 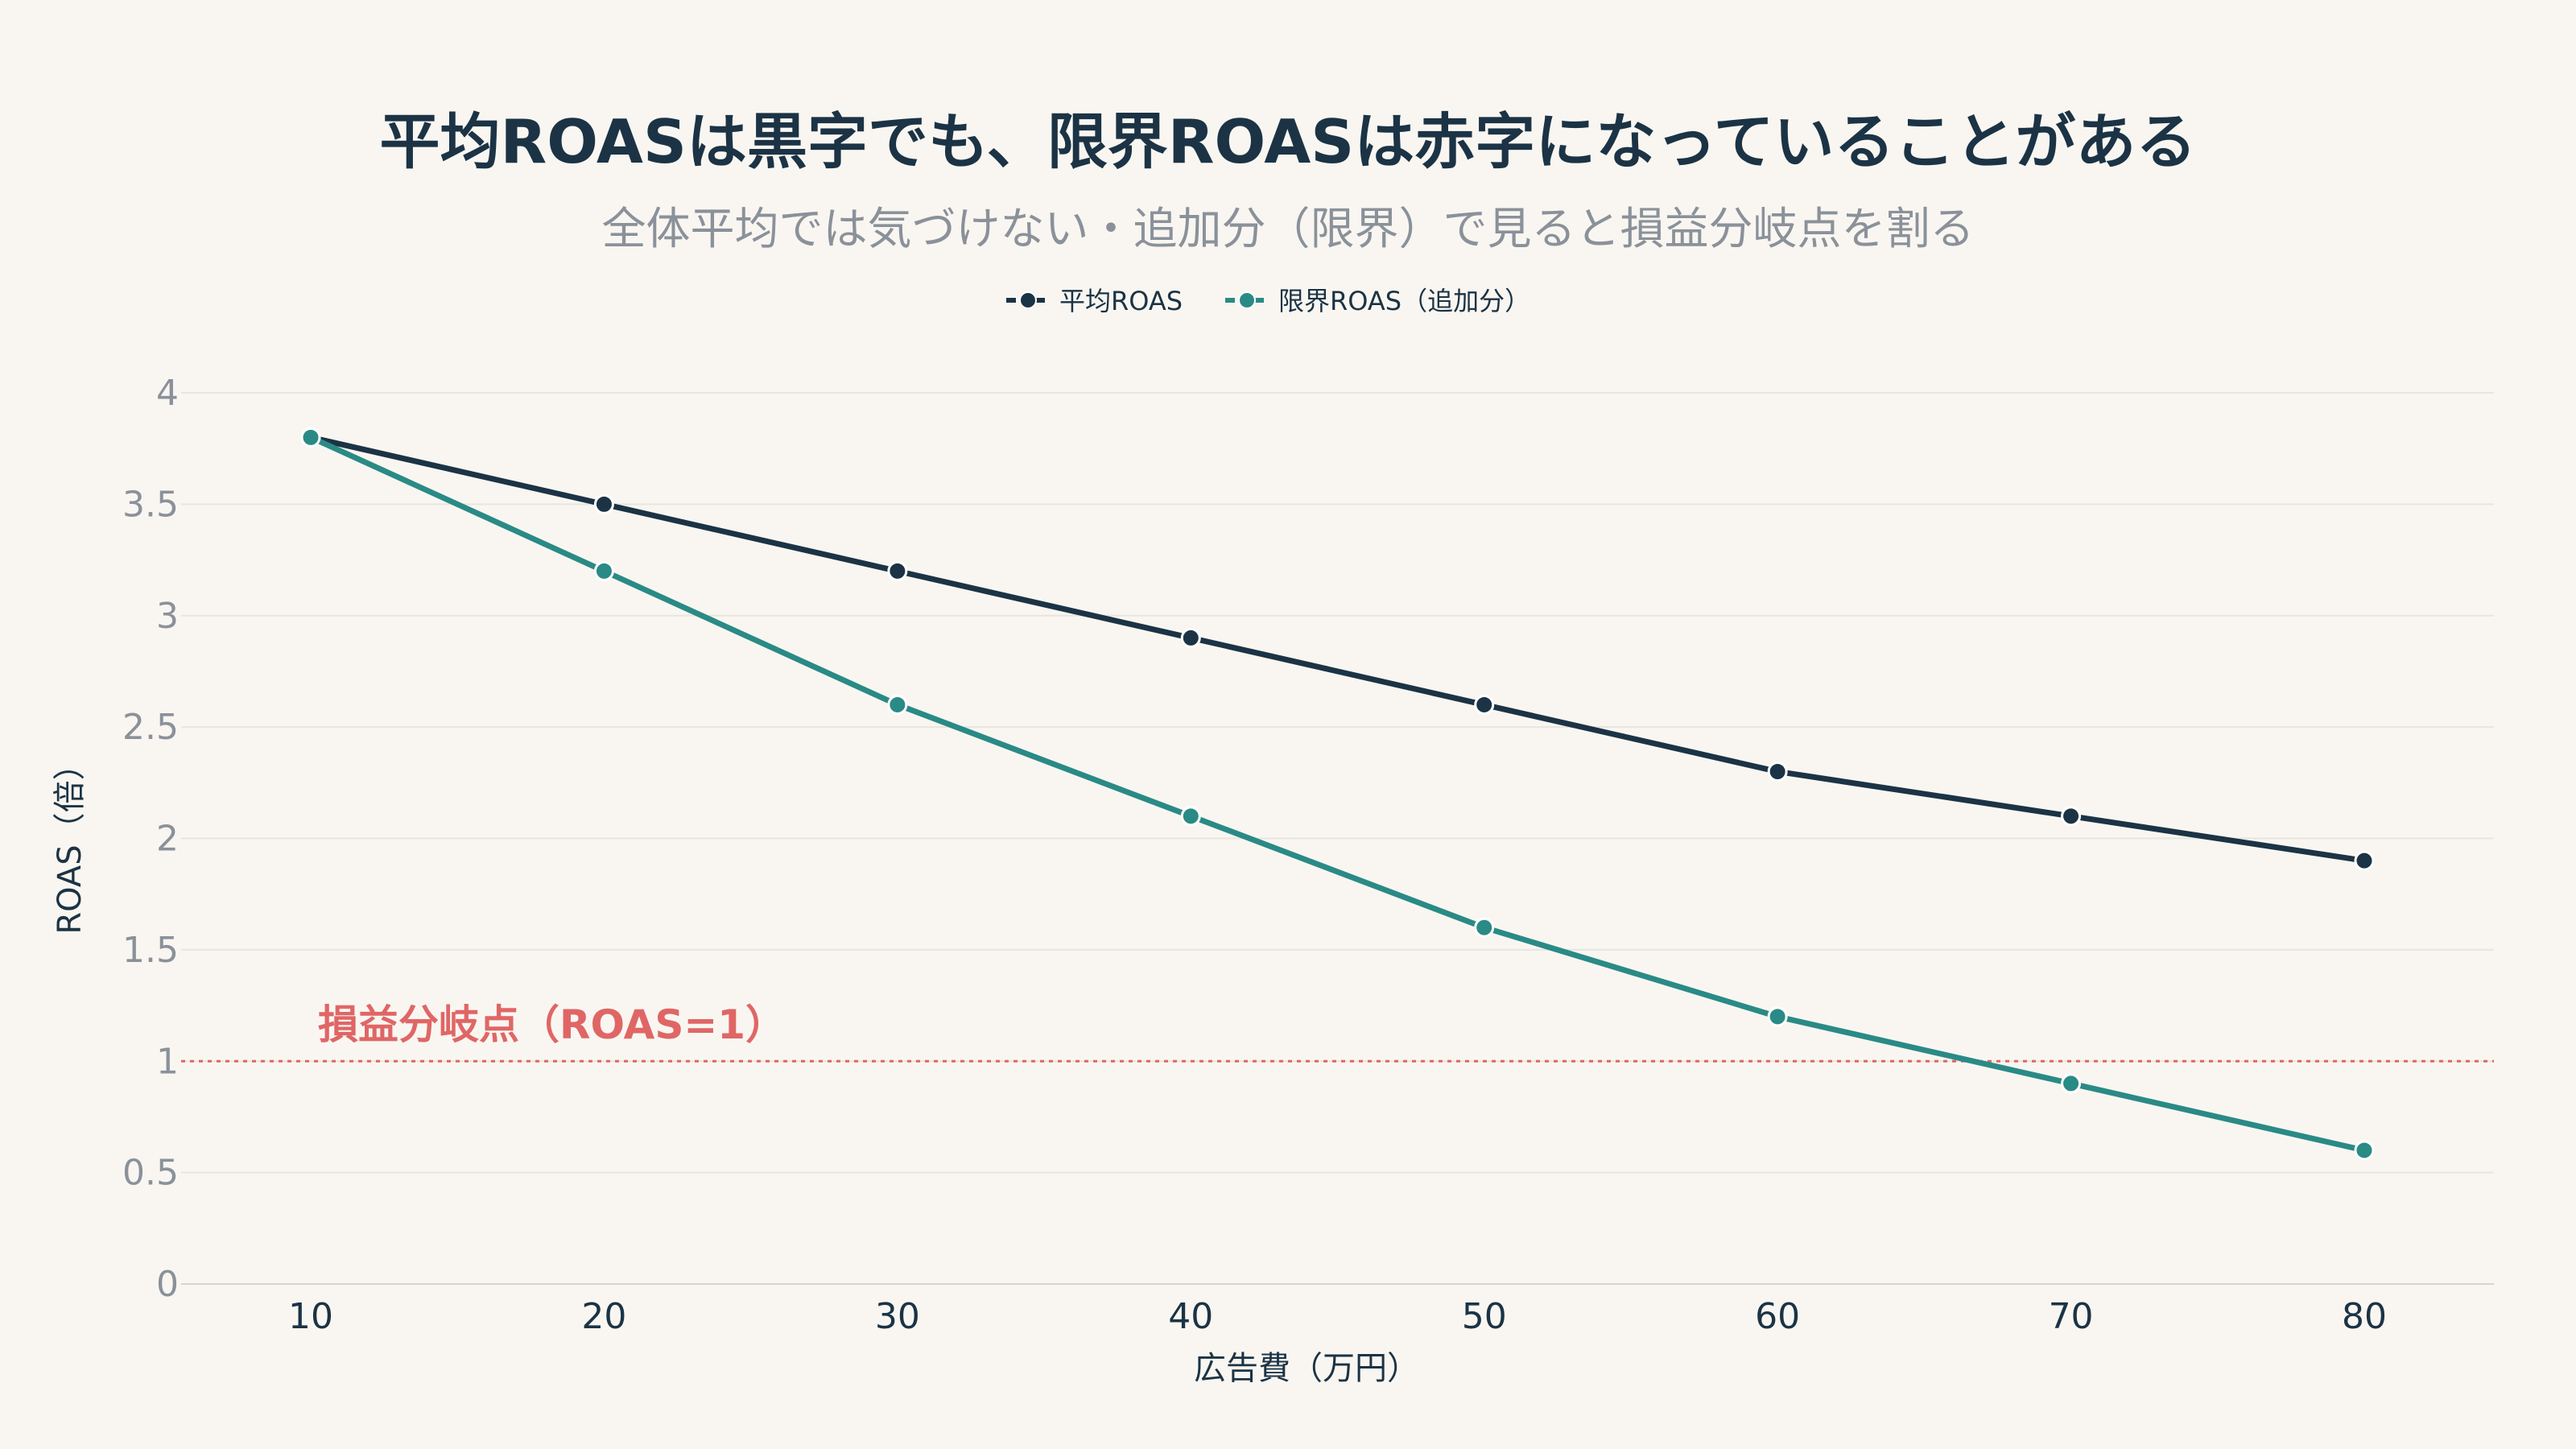 I want to click on x-tick-label: 70, so click(x=2071, y=1316).